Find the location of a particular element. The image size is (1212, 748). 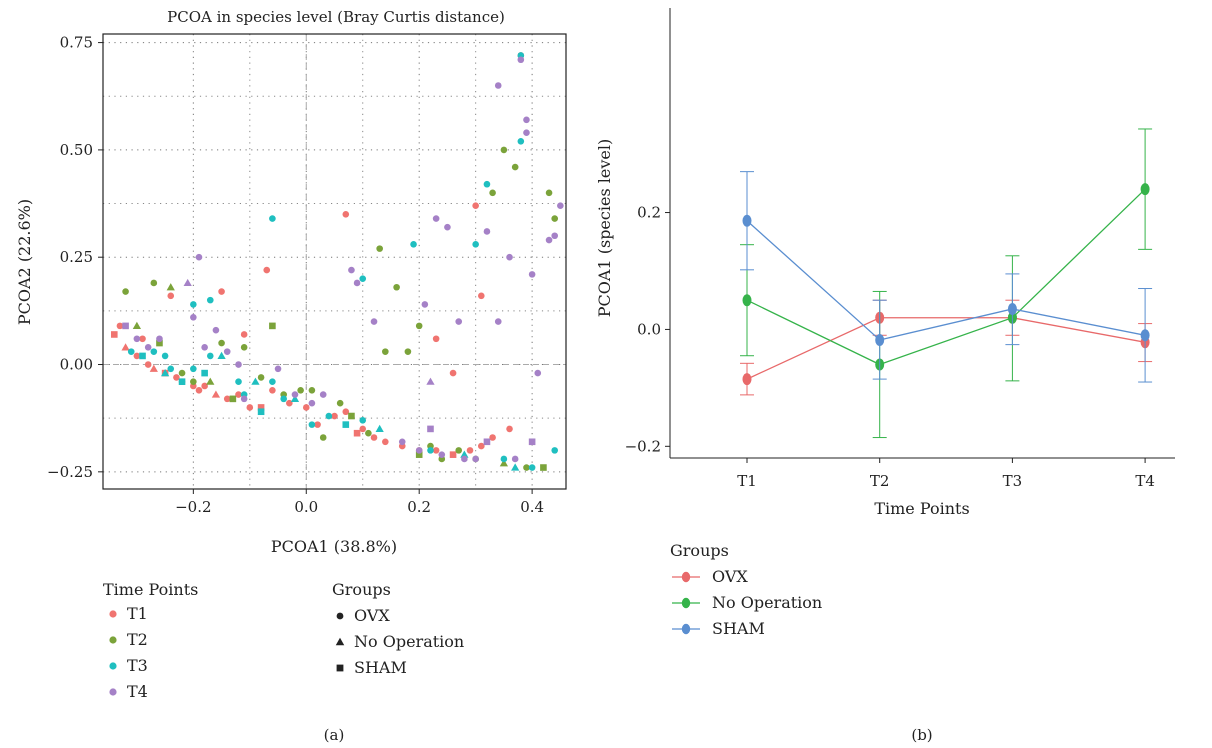

x-tick-label-1: 0.0 is located at coordinates (306, 507).